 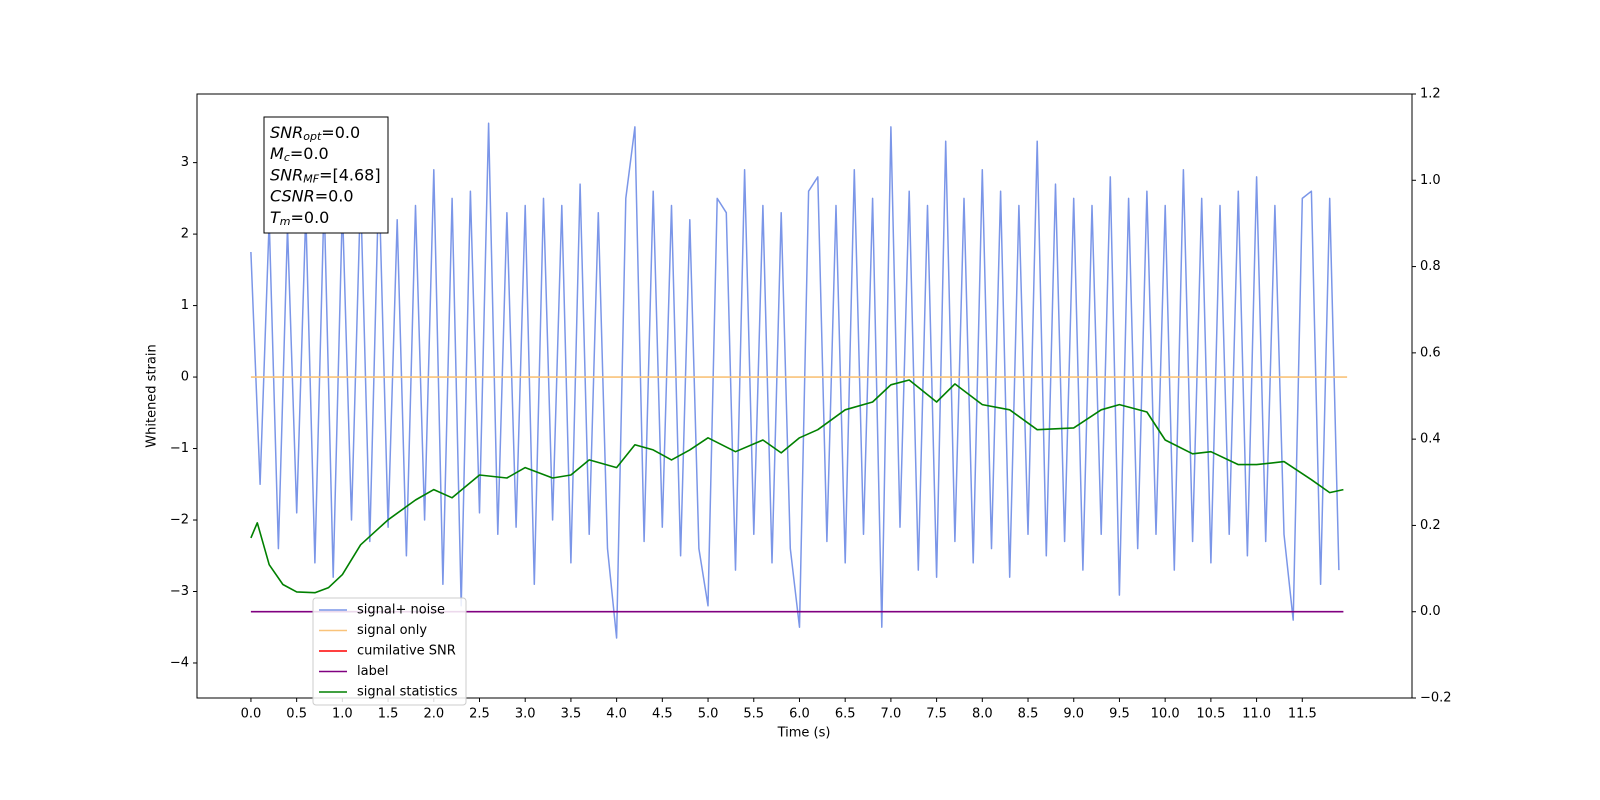 What do you see at coordinates (179, 520) in the screenshot?
I see `y-tick-label: −2` at bounding box center [179, 520].